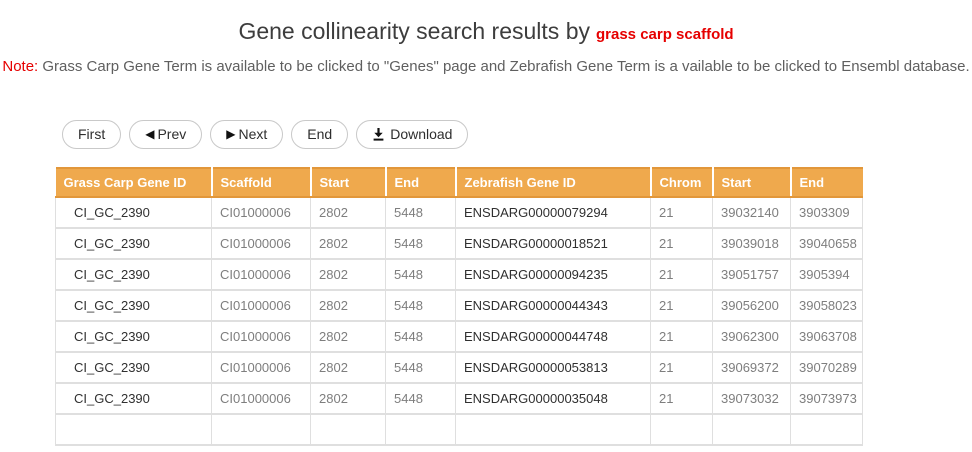 This screenshot has width=972, height=452. I want to click on cell-grass-carp-gene-id, so click(133, 429).